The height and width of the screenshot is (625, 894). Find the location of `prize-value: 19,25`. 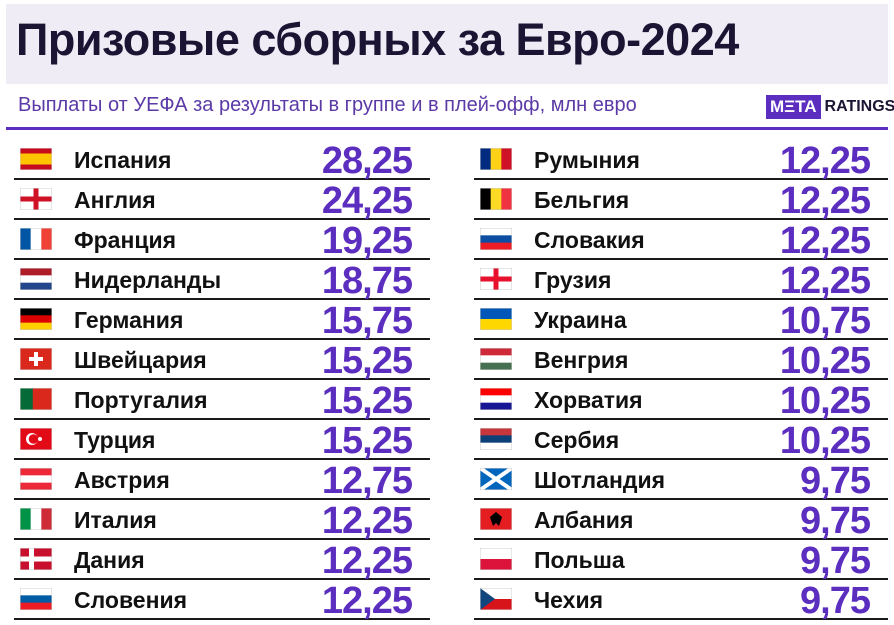

prize-value: 19,25 is located at coordinates (367, 241).